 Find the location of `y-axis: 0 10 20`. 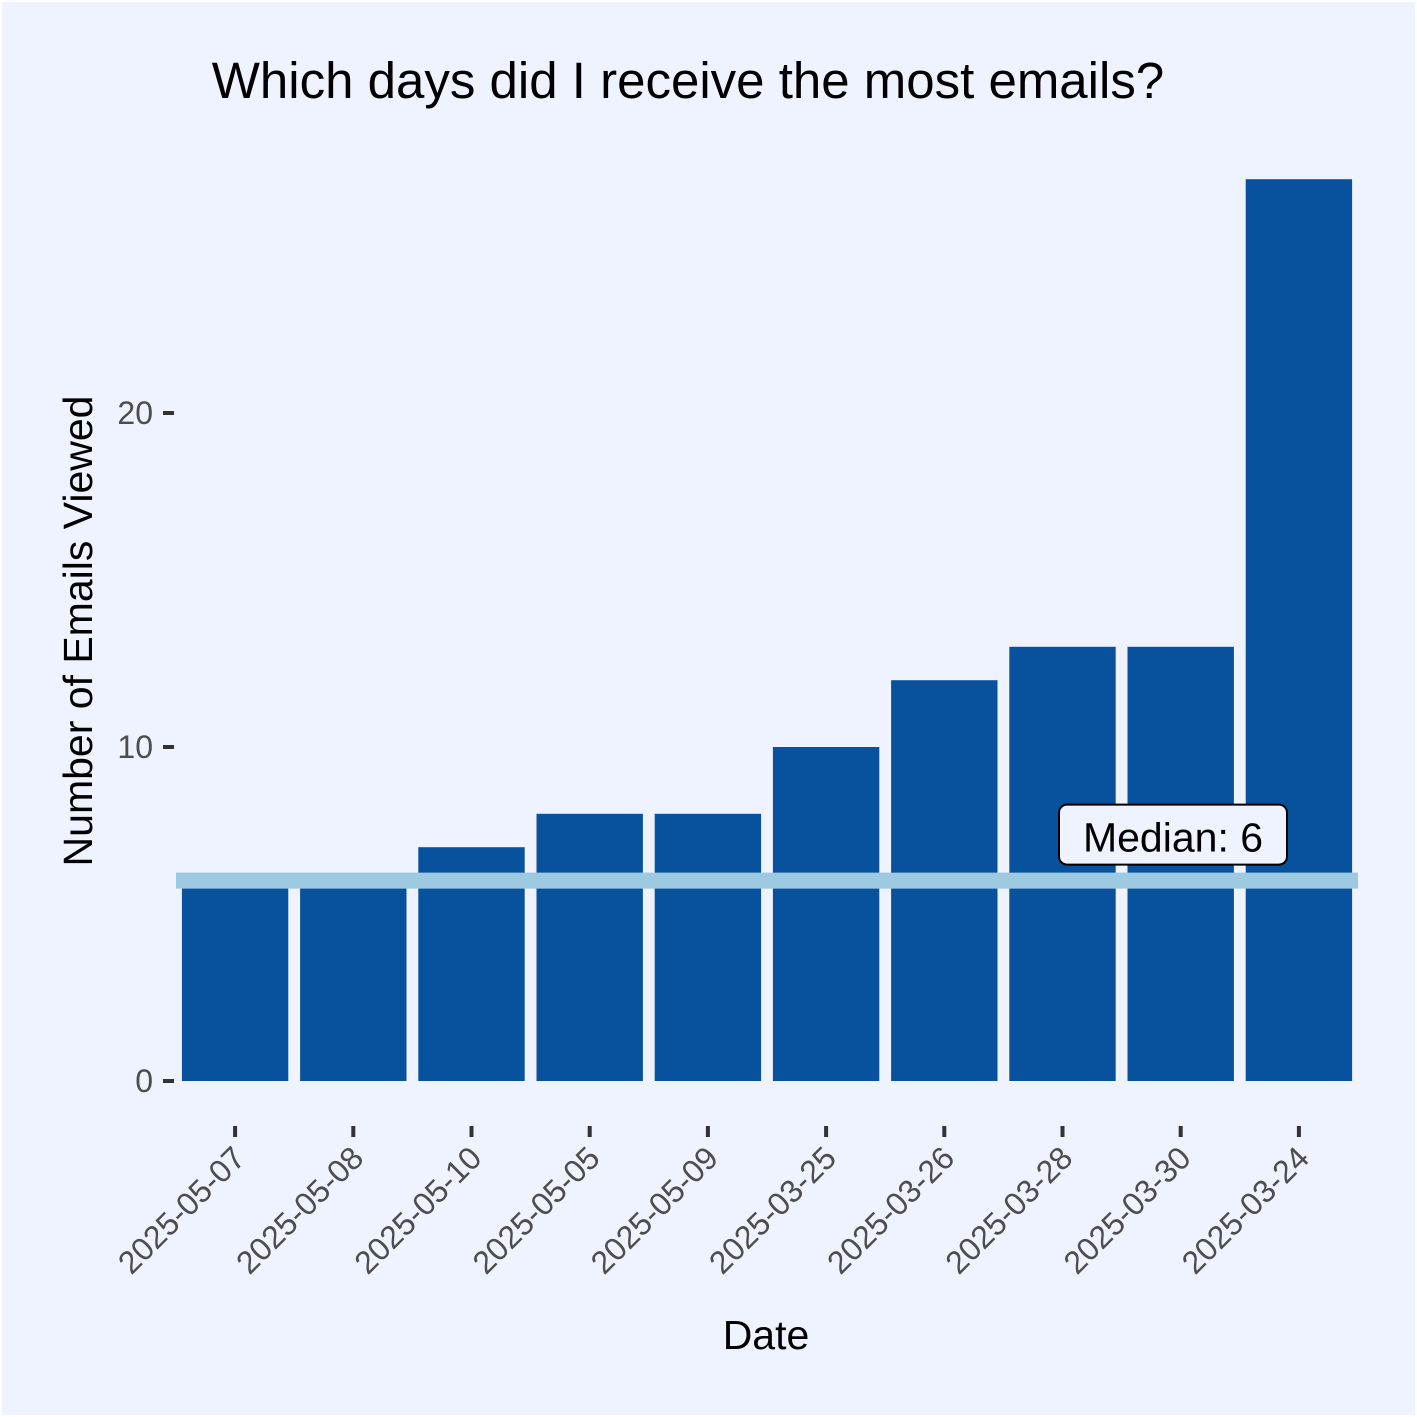

y-axis: 0 10 20 is located at coordinates (145, 747).